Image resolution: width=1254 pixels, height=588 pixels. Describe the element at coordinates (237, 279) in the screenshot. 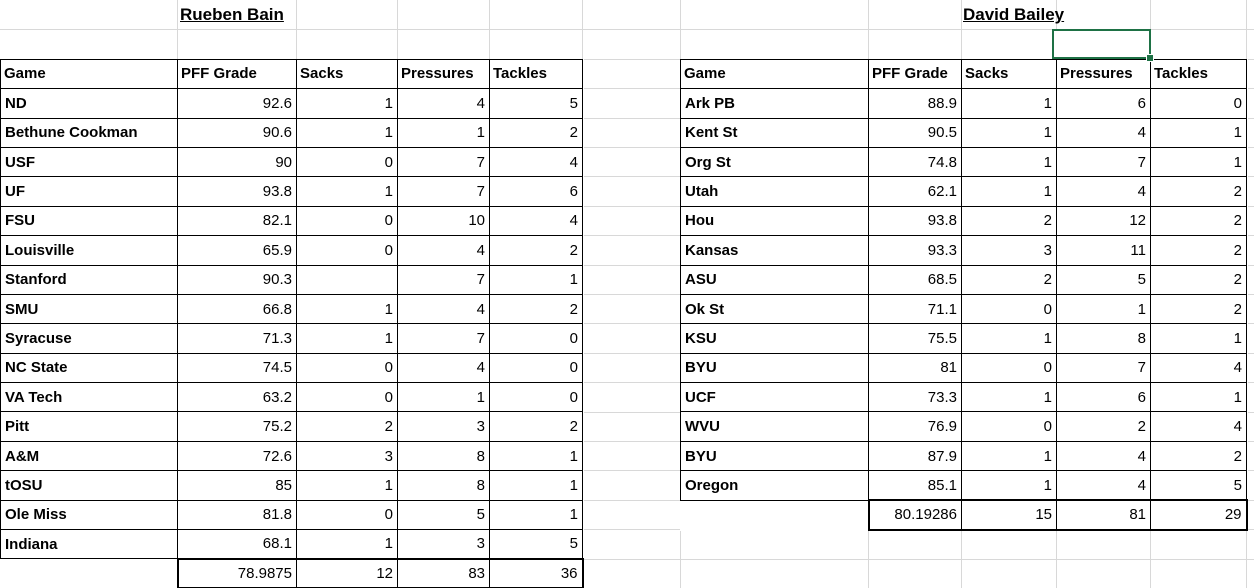

I see `cell: 90.3` at that location.